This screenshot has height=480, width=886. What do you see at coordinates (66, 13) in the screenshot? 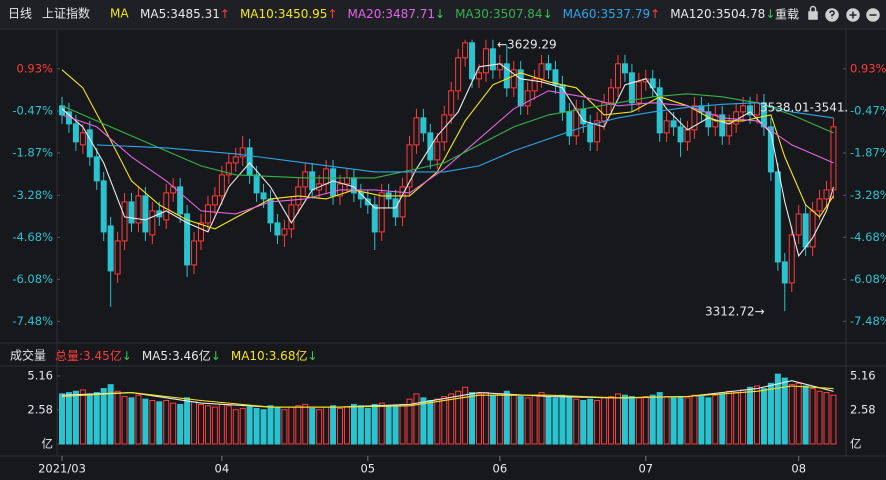
I see `index-name: 上证指数` at bounding box center [66, 13].